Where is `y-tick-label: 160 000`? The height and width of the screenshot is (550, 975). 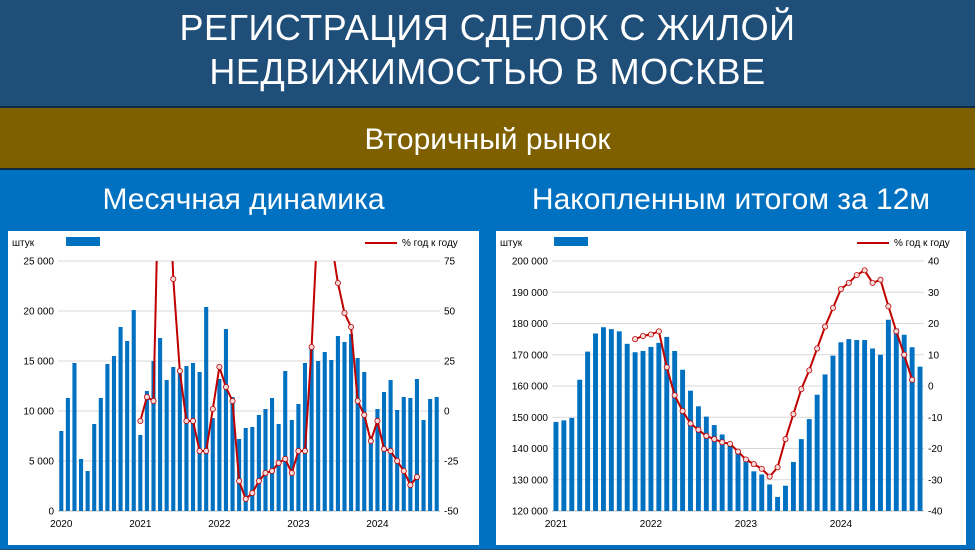
y-tick-label: 160 000 is located at coordinates (530, 387).